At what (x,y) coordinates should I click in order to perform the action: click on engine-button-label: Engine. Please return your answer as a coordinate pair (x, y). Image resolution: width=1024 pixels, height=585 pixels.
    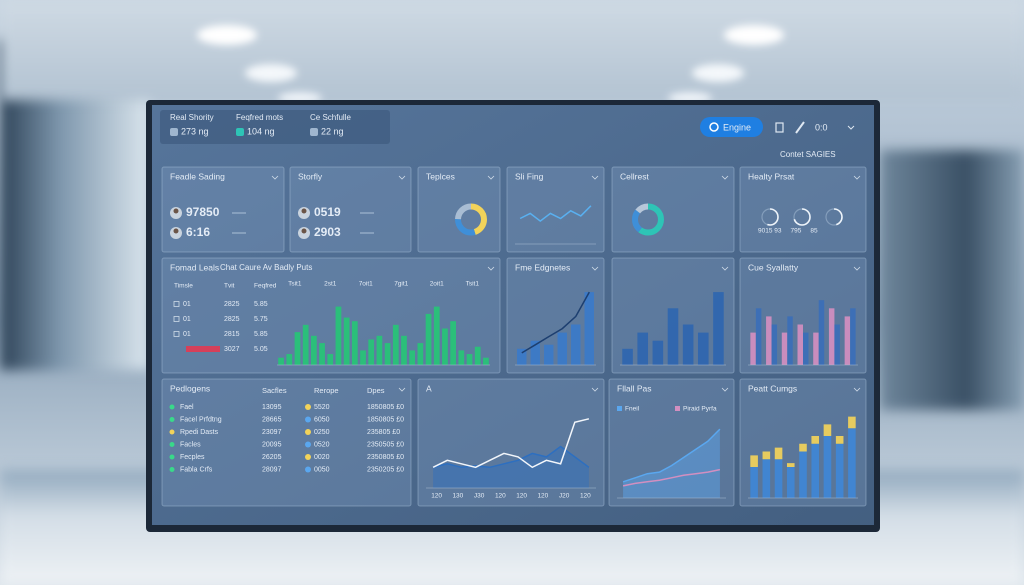
    Looking at the image, I should click on (737, 127).